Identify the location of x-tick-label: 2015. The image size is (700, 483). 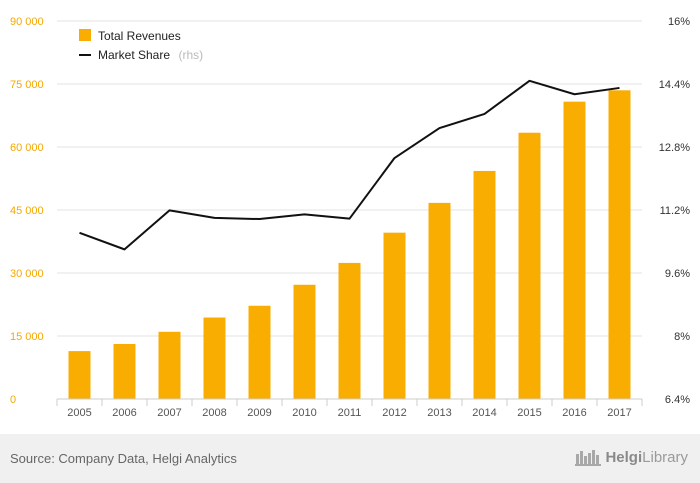
(529, 413).